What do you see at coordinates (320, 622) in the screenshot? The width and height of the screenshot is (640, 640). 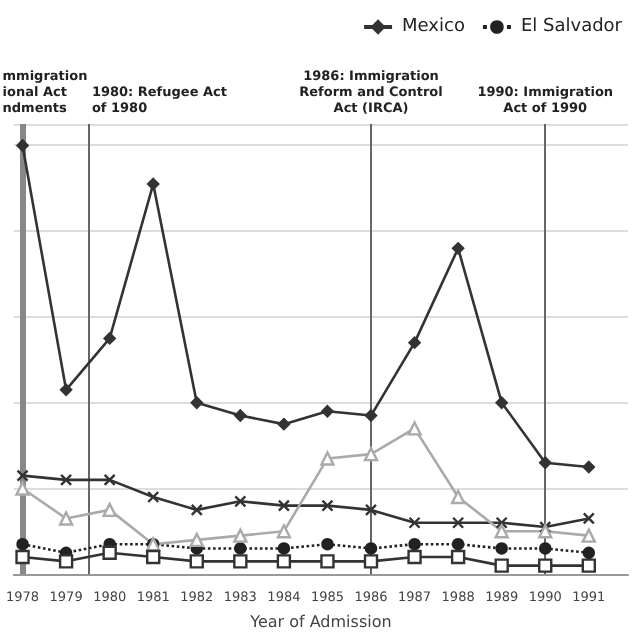 I see `x-axis-title: Year of Admission` at bounding box center [320, 622].